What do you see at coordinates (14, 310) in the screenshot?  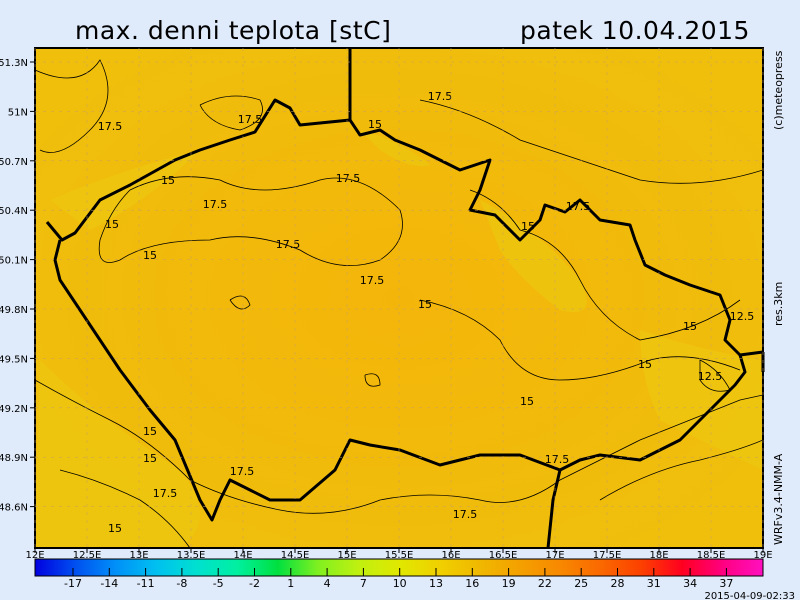 I see `lat-tick-label: 49.8N` at bounding box center [14, 310].